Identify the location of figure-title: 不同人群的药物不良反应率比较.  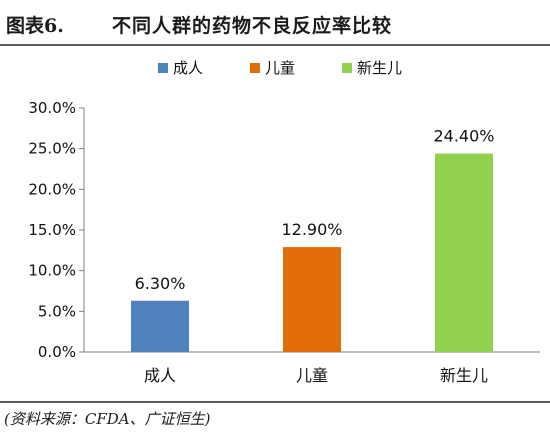
(252, 26).